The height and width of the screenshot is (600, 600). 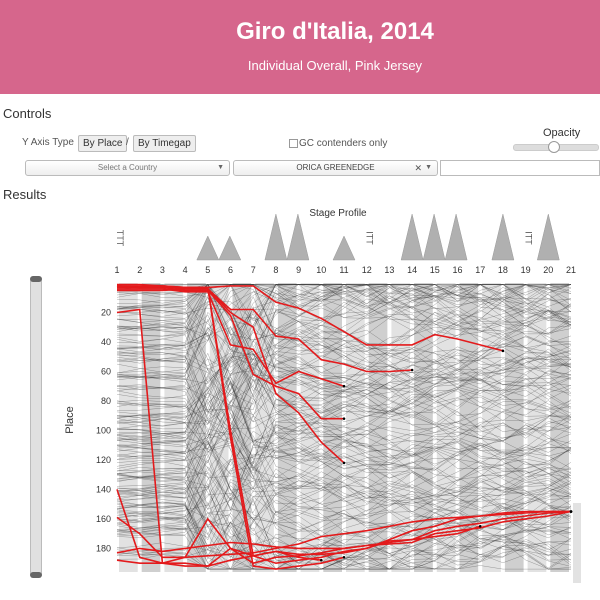 I want to click on stage-tick-label: 11, so click(x=343, y=270).